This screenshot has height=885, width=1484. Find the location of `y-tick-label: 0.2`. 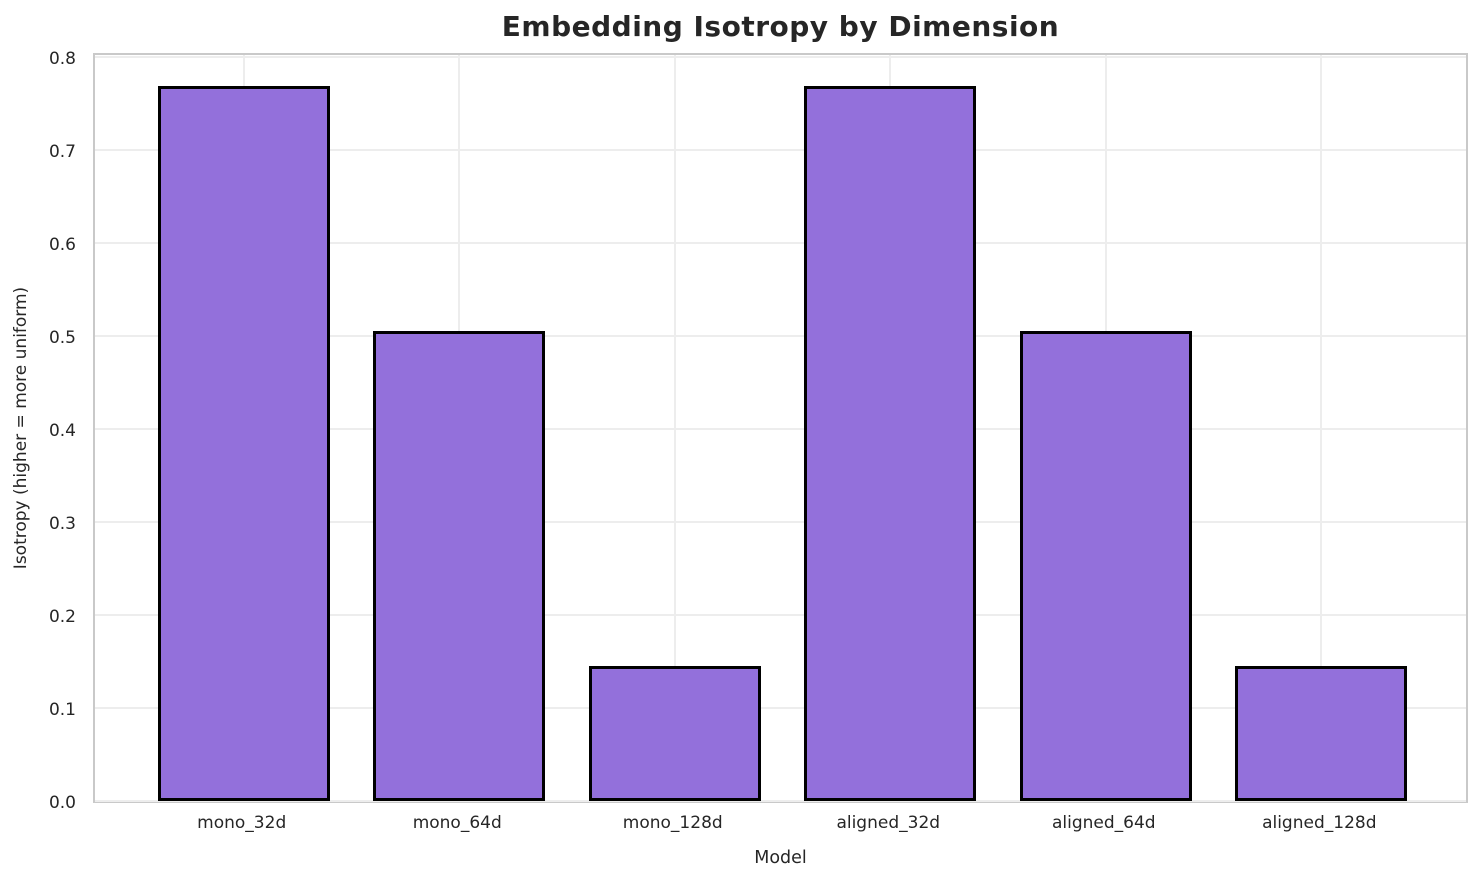

y-tick-label: 0.2 is located at coordinates (62, 616).